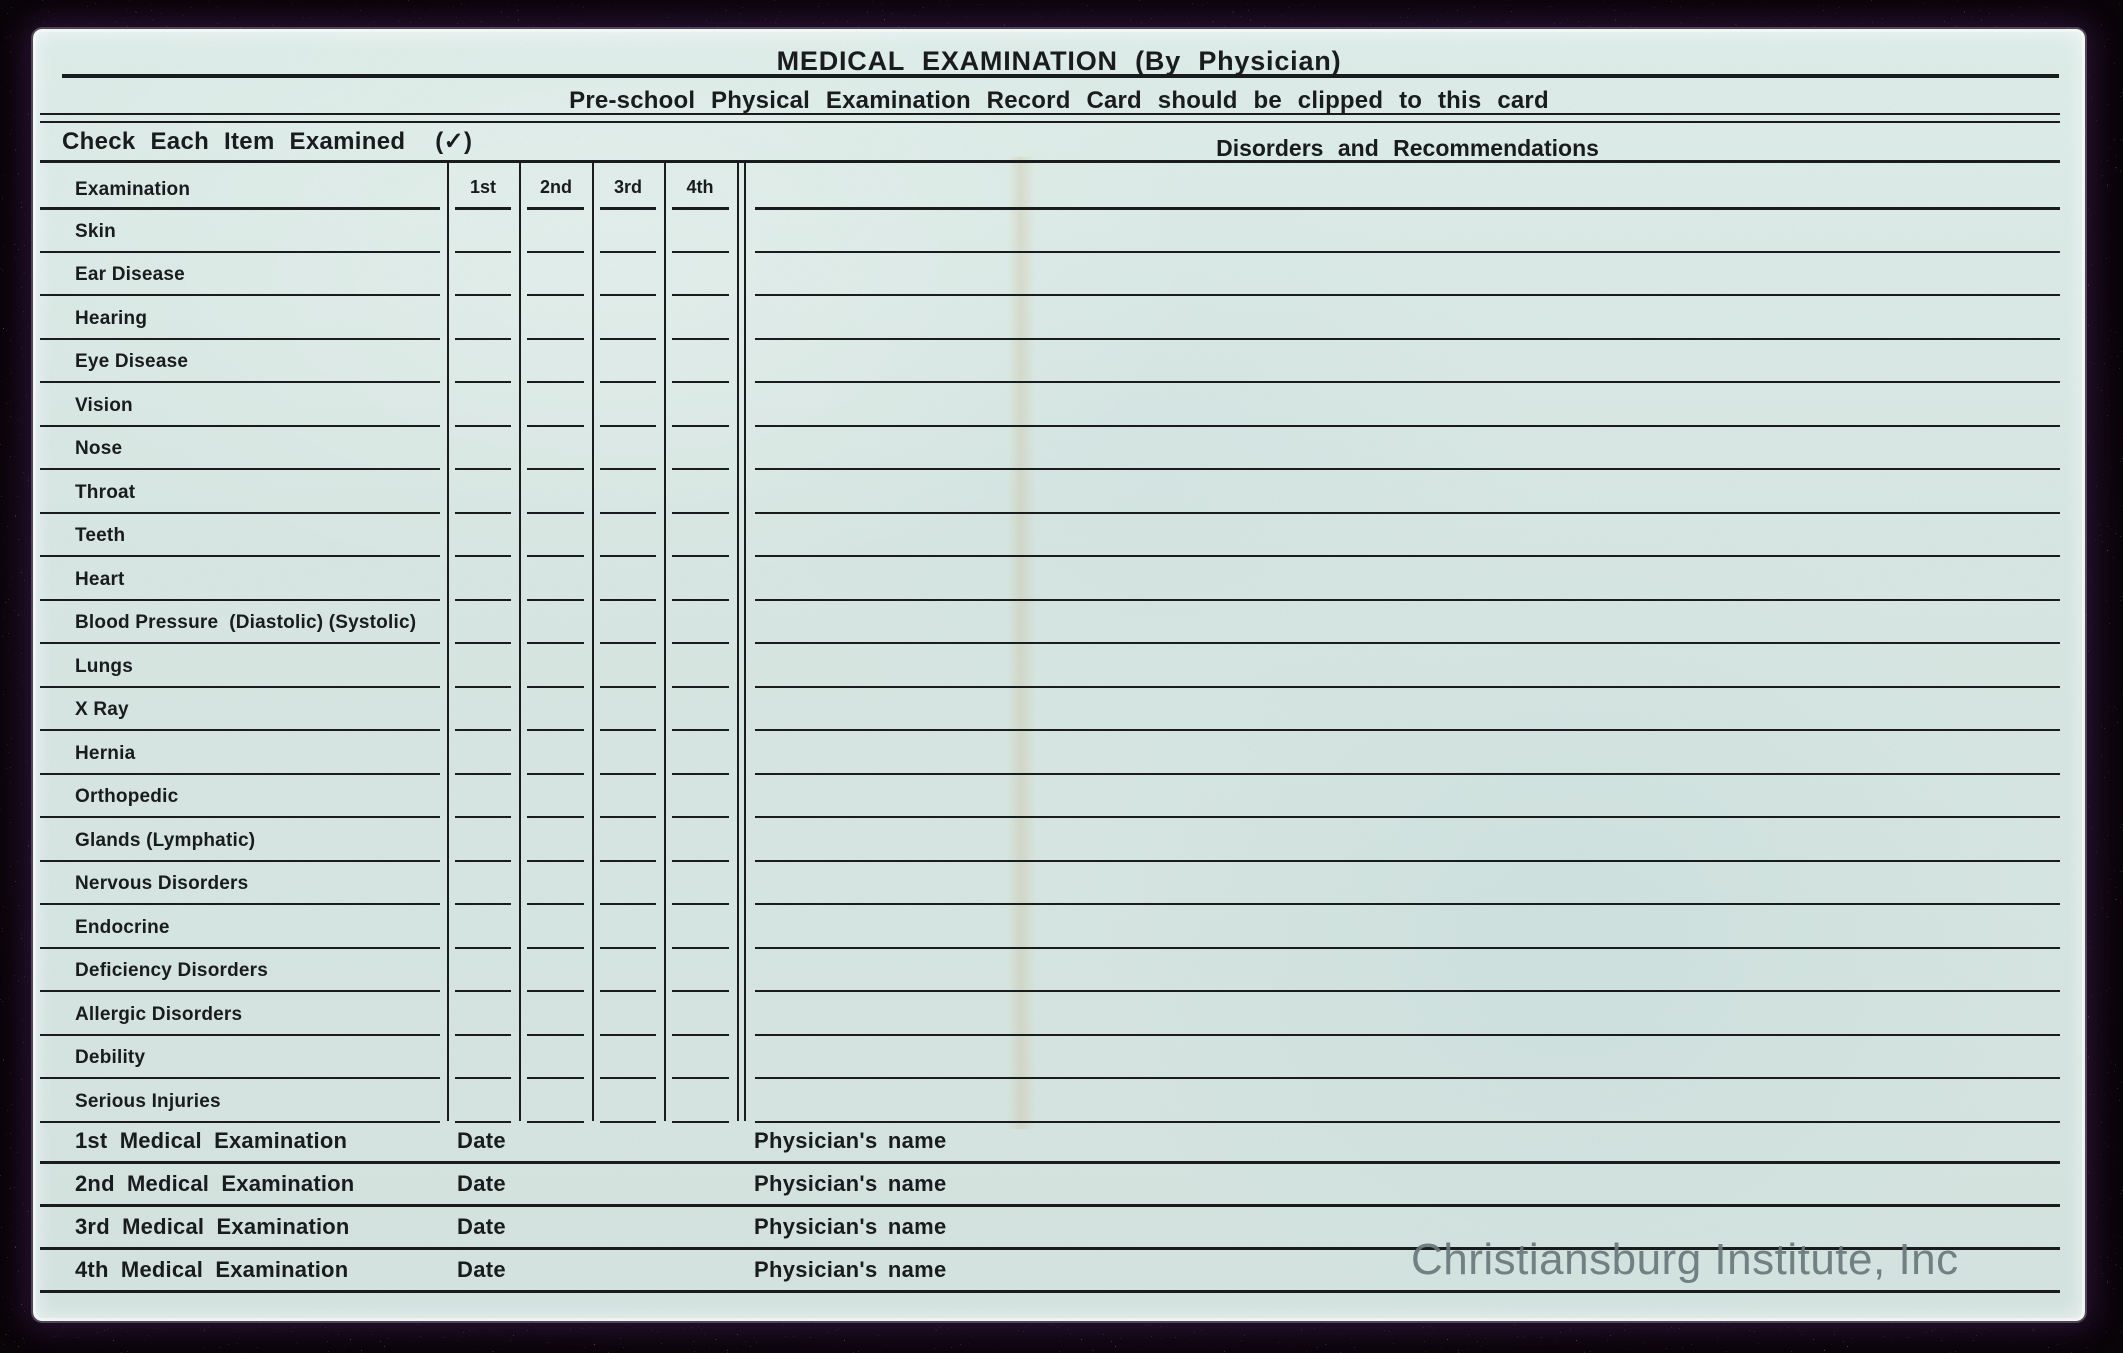  What do you see at coordinates (212, 1226) in the screenshot?
I see `footer-exam-label: 3rd Medical Examination` at bounding box center [212, 1226].